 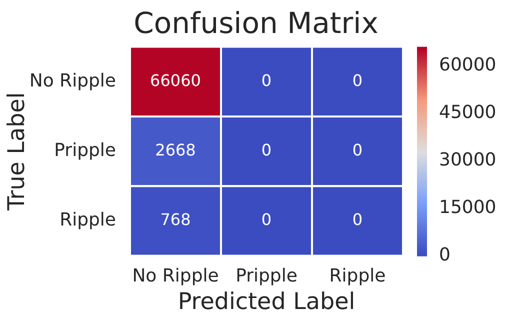 I want to click on x-tick-label: Pripple, so click(x=267, y=275).